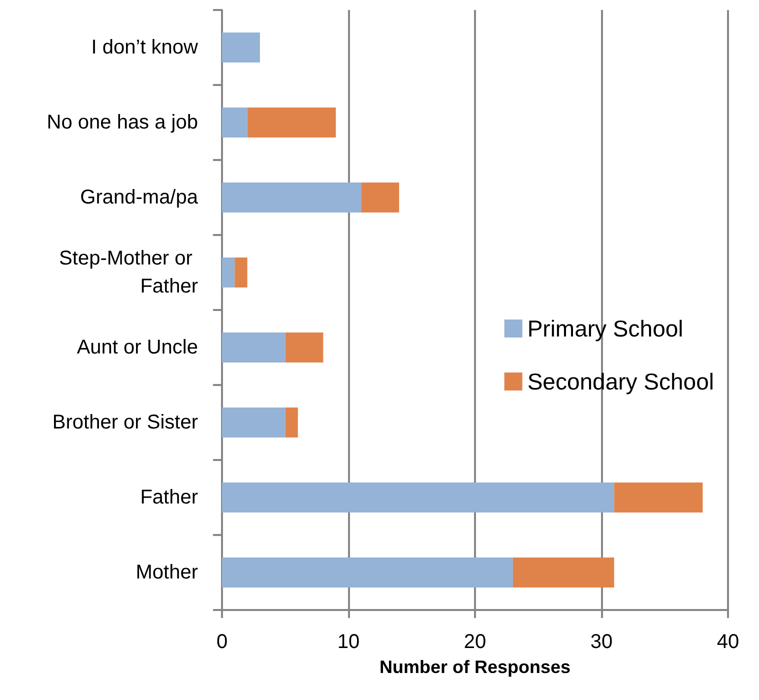 Image resolution: width=759 pixels, height=700 pixels. Describe the element at coordinates (728, 642) in the screenshot. I see `x-tick-label: 40` at that location.